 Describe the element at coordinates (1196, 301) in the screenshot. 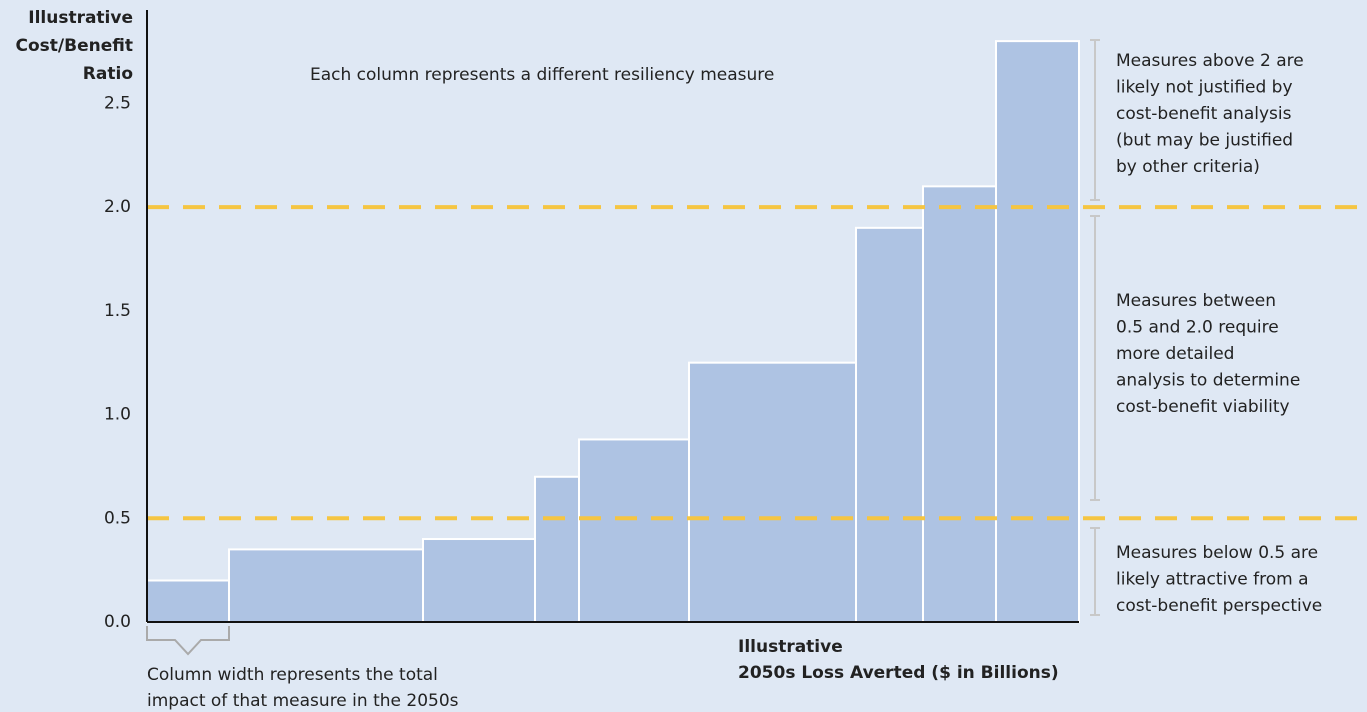

I see `annotation: Measures between` at that location.